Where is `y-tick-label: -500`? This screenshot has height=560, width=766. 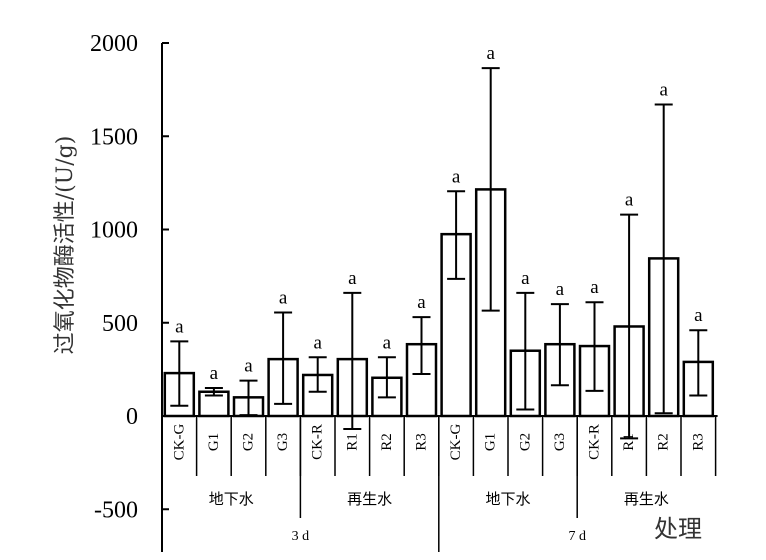
y-tick-label: -500 is located at coordinates (116, 510).